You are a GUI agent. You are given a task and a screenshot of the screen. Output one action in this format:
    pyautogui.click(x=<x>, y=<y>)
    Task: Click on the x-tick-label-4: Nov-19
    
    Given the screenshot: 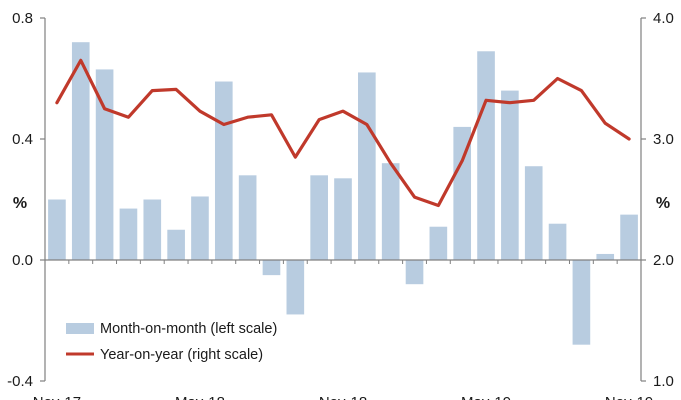 What is the action you would take?
    pyautogui.click(x=629, y=397)
    